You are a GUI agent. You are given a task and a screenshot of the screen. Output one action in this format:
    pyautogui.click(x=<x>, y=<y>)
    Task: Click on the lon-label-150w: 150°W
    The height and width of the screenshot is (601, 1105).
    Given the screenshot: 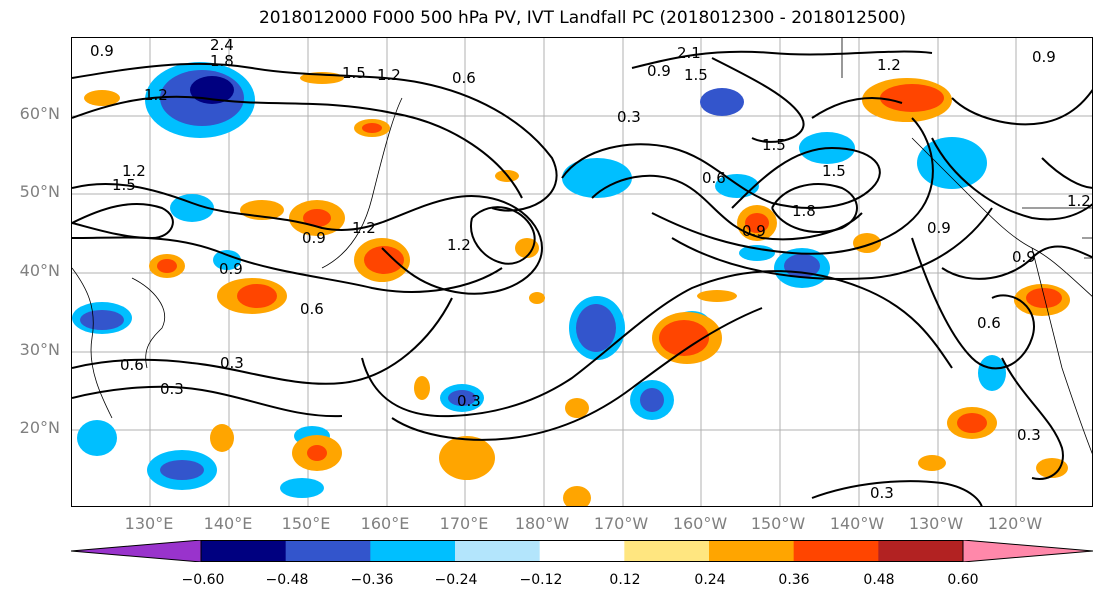 What is the action you would take?
    pyautogui.click(x=778, y=523)
    